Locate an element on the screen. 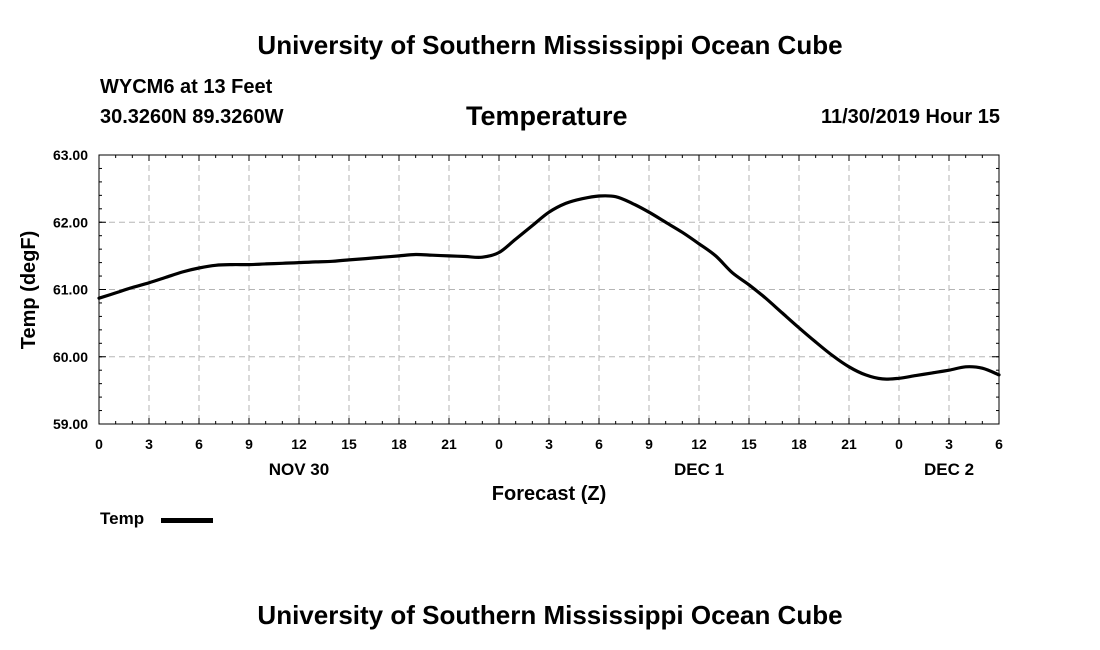  y-tick-label: 63.00 is located at coordinates (70, 155).